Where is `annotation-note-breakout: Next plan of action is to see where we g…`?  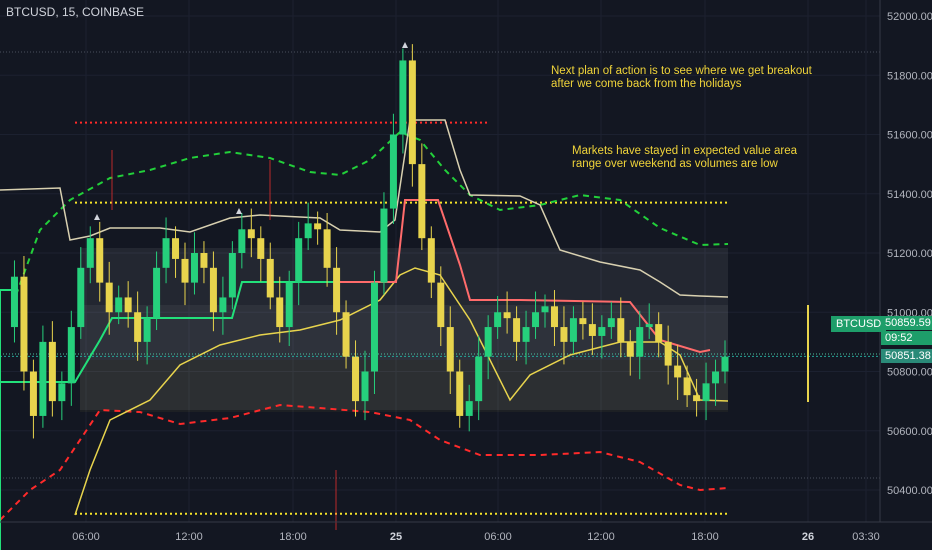
annotation-note-breakout: Next plan of action is to see where we g… is located at coordinates (681, 78).